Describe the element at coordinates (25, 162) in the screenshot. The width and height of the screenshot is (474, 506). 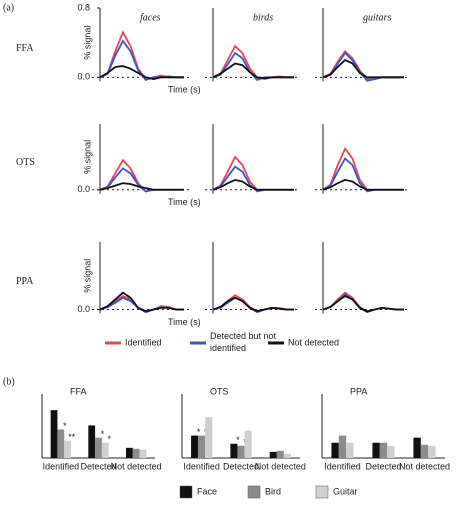
I see `row-label: OTS` at that location.